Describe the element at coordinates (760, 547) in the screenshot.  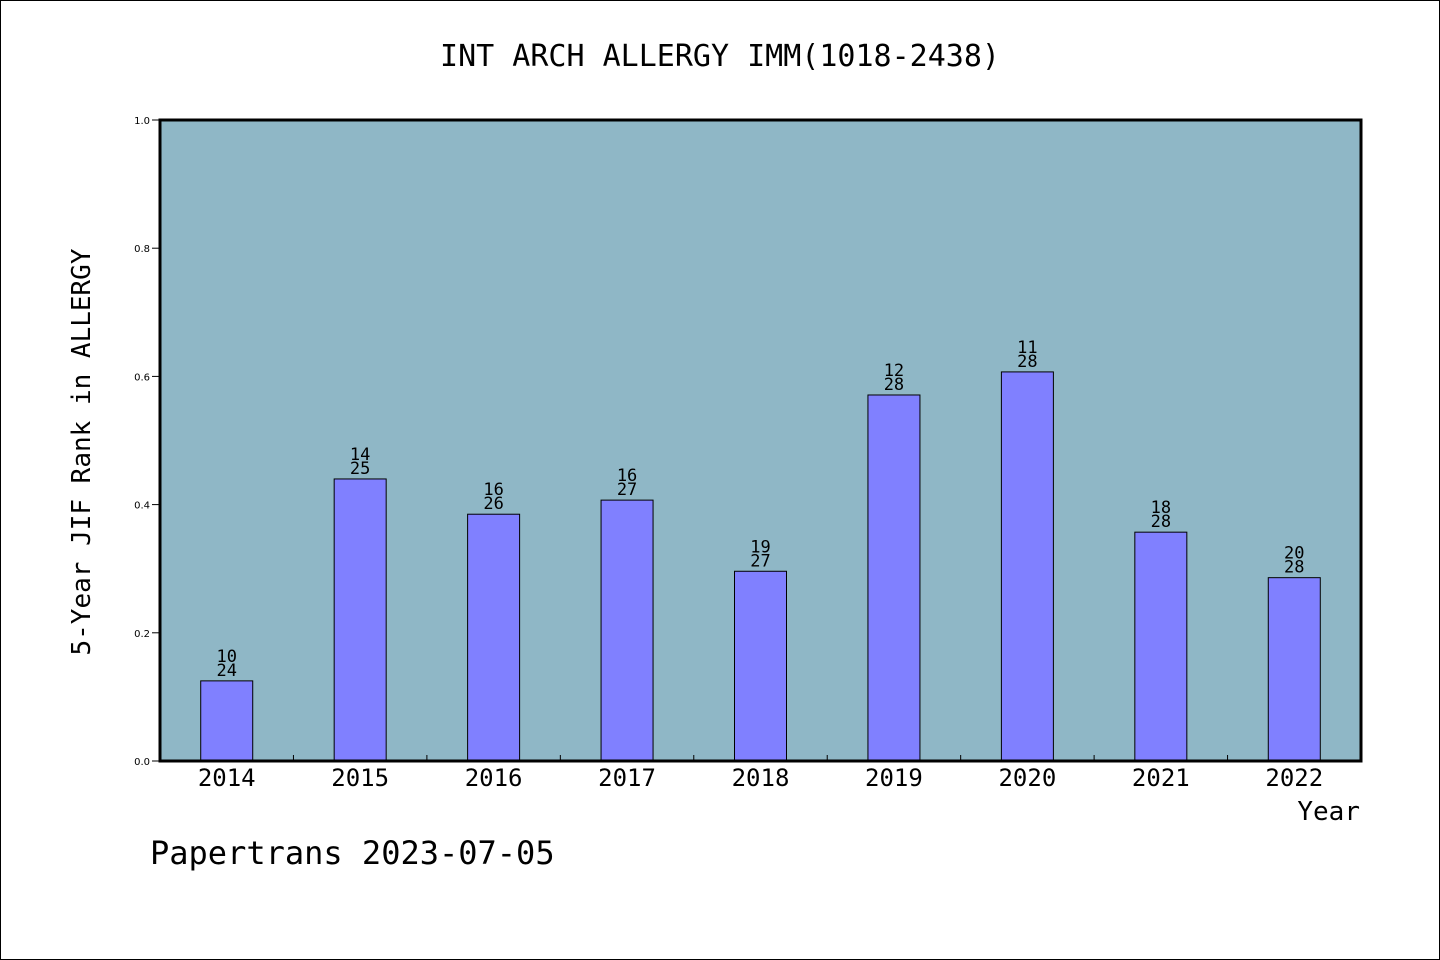
I see `rank-label: 19` at that location.